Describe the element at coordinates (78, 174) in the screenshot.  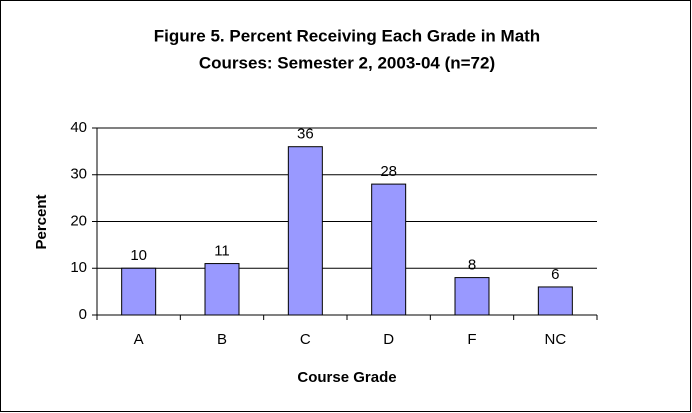
I see `y-tick-label: 30` at that location.